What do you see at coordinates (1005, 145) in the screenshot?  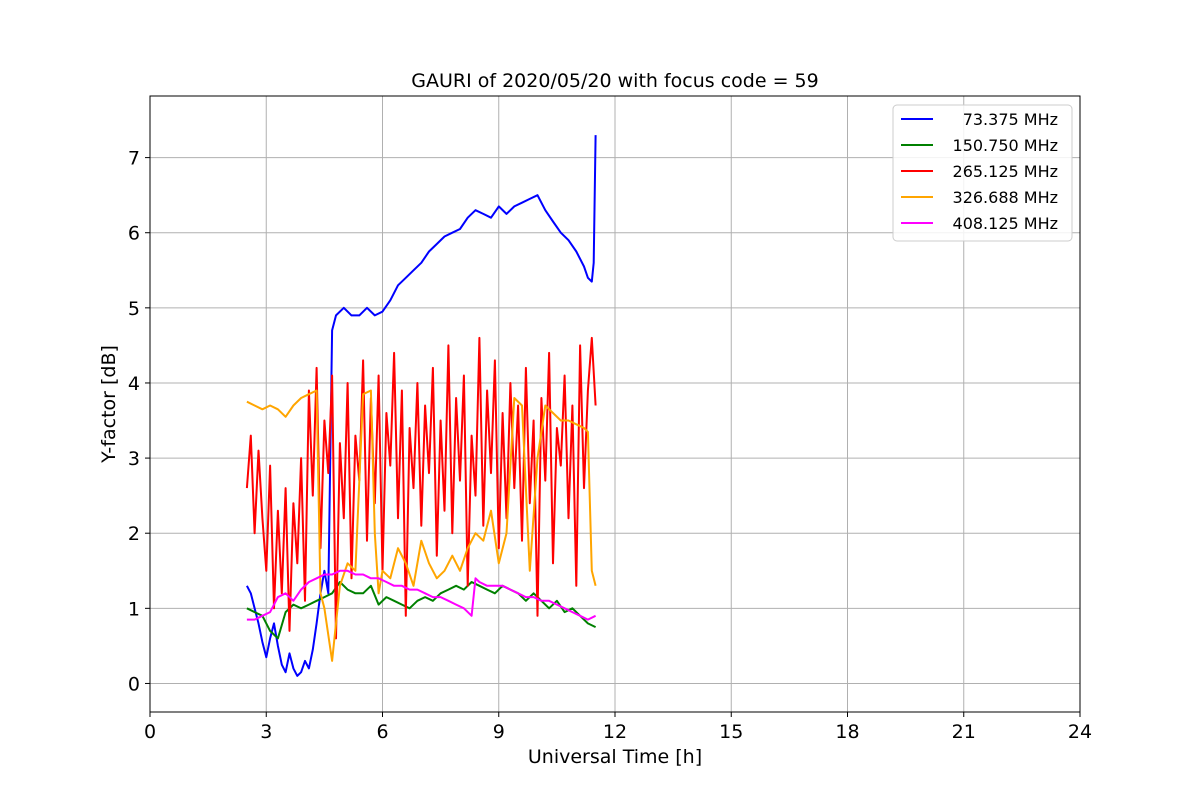 I see `legend-label-2: 150.750 MHz` at bounding box center [1005, 145].